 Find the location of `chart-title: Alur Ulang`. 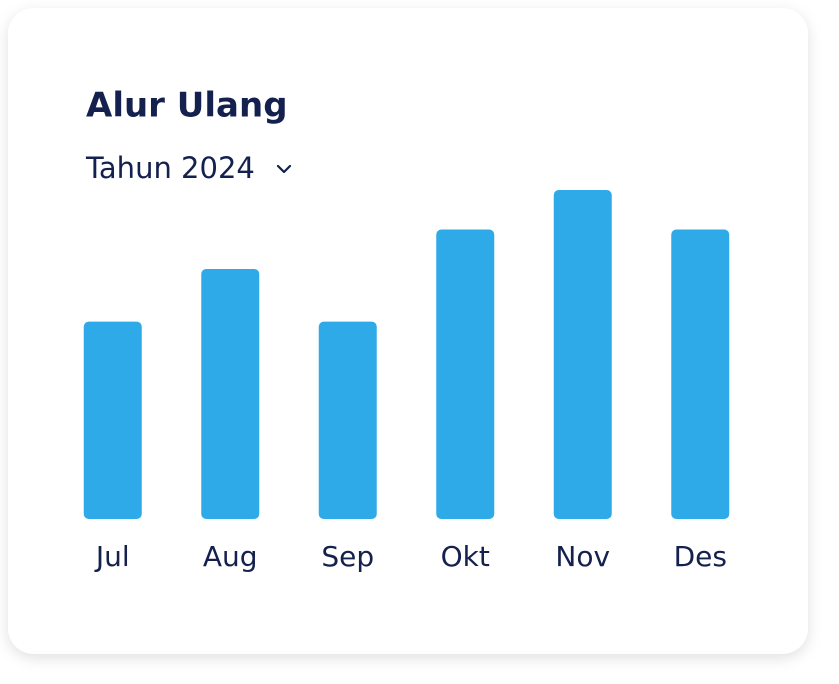

chart-title: Alur Ulang is located at coordinates (187, 106).